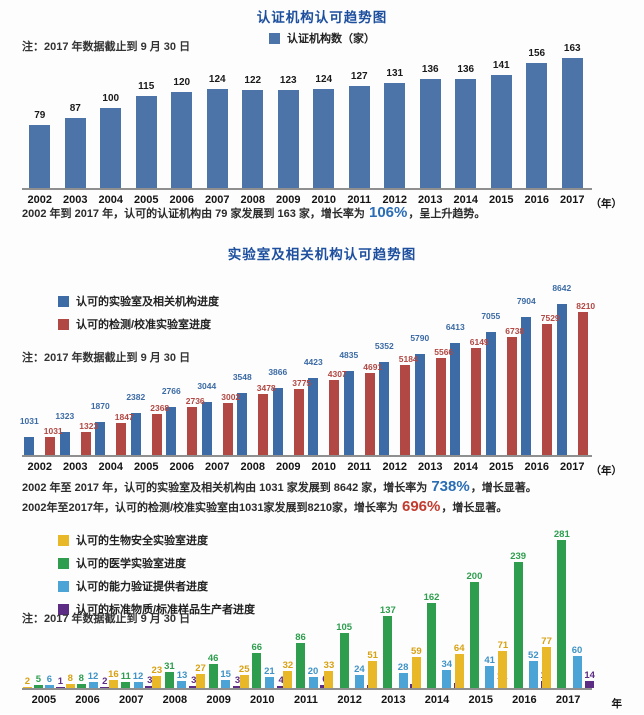 Image resolution: width=644 pixels, height=715 pixels. Describe the element at coordinates (359, 681) in the screenshot. I see `bar-pt-providers-2012` at that location.